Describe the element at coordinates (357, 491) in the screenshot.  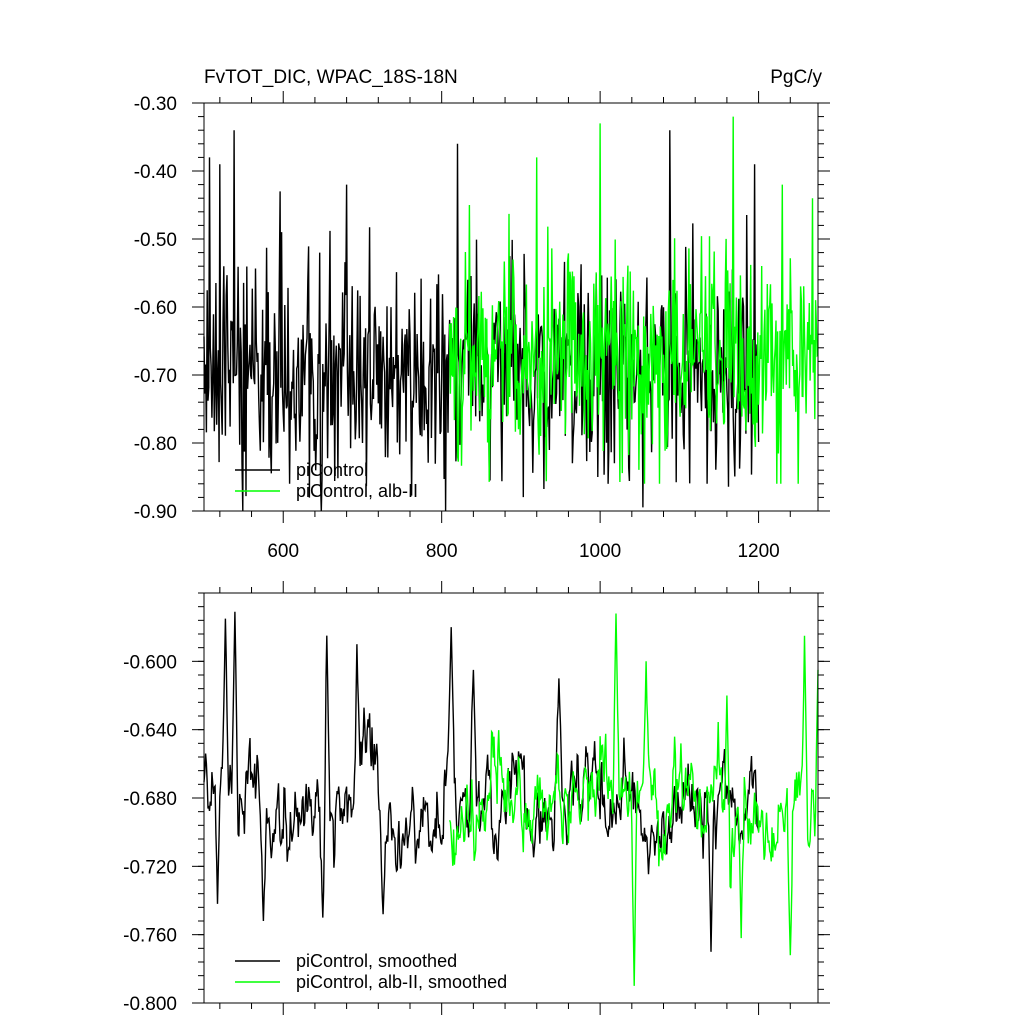
I see `legend-label-alb-ii: piControl, alb-II` at that location.